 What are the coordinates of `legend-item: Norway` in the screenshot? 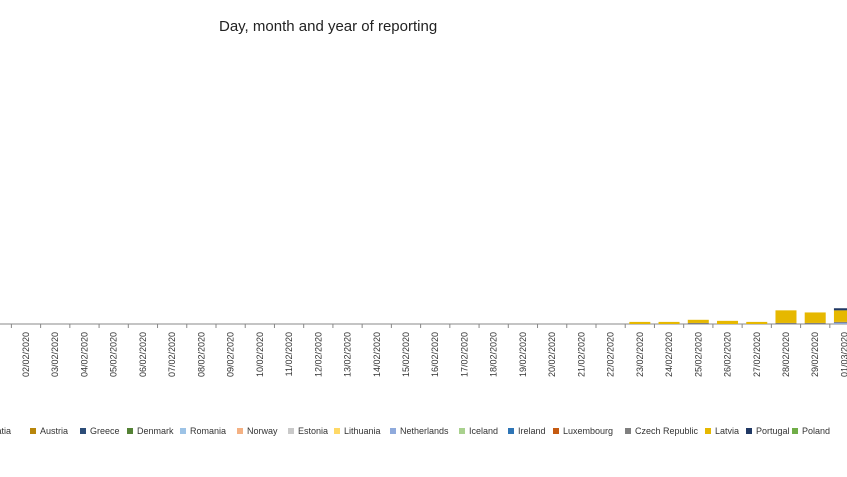 It's located at (257, 431).